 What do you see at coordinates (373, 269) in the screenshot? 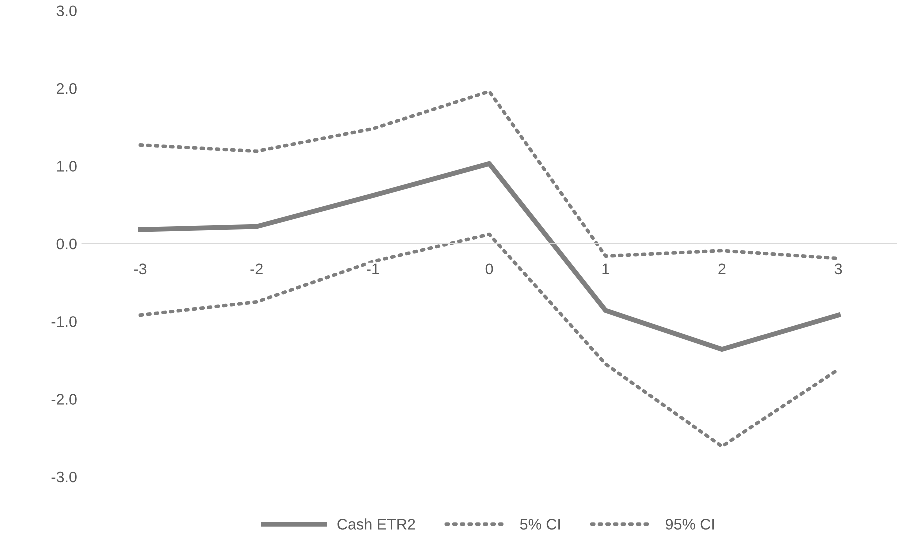
I see `x-tick-label: -1` at bounding box center [373, 269].